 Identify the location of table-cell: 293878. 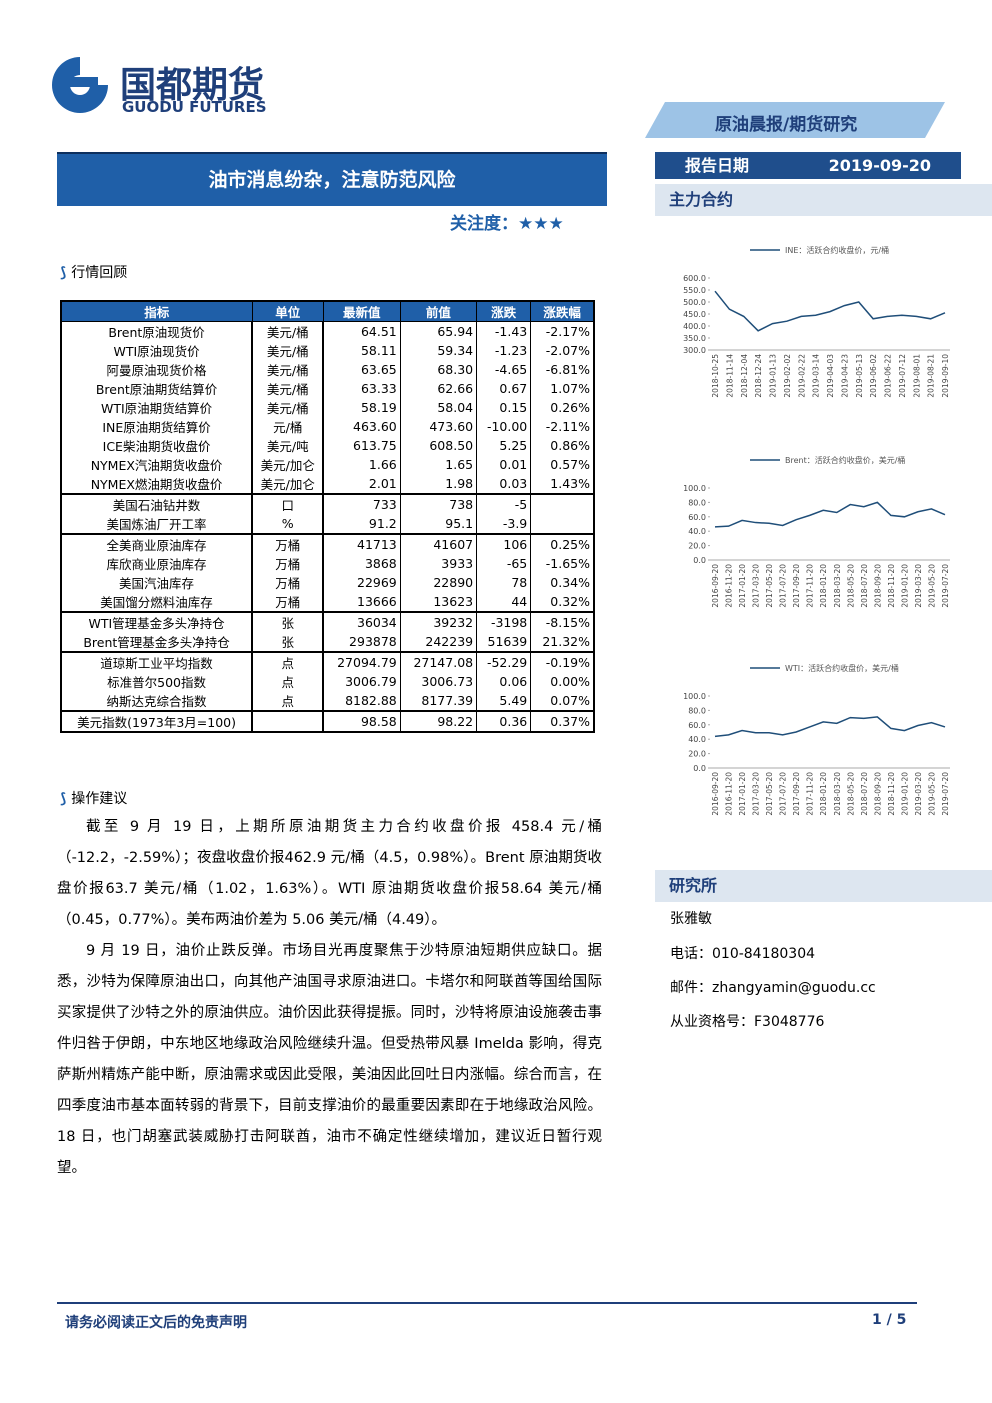
(361, 642).